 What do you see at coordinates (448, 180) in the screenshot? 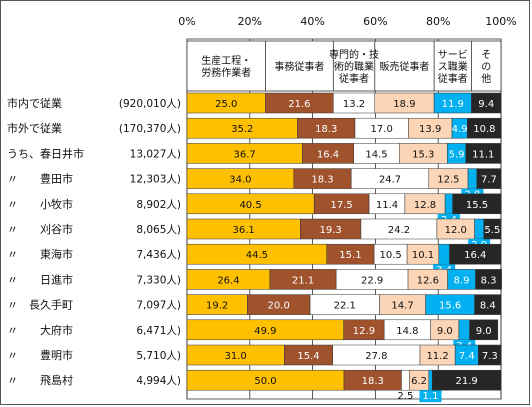
I see `data-label: 12.5` at bounding box center [448, 180].